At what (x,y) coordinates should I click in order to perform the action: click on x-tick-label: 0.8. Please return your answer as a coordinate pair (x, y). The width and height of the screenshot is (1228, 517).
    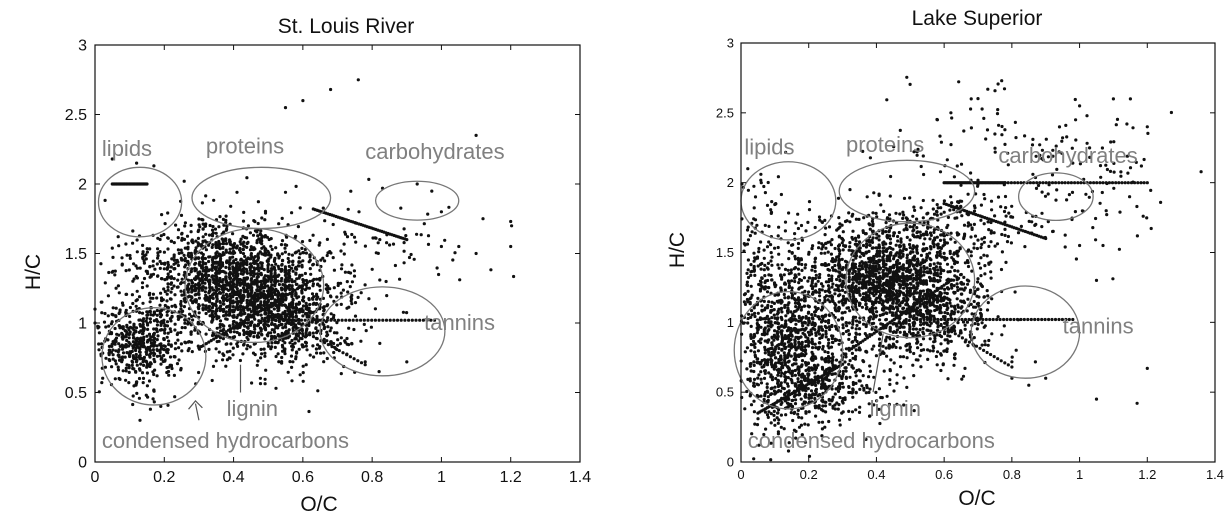
    Looking at the image, I should click on (372, 477).